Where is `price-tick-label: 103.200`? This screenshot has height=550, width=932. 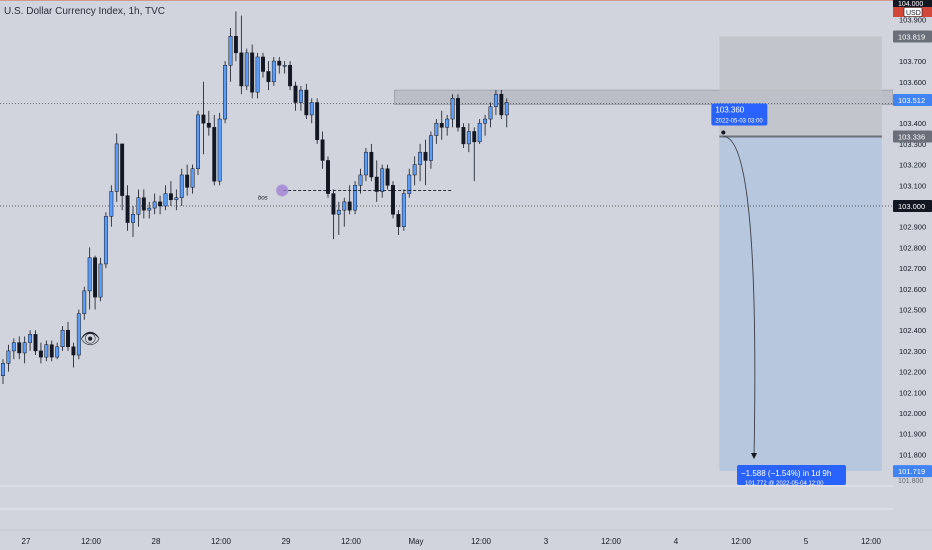 price-tick-label: 103.200 is located at coordinates (912, 165).